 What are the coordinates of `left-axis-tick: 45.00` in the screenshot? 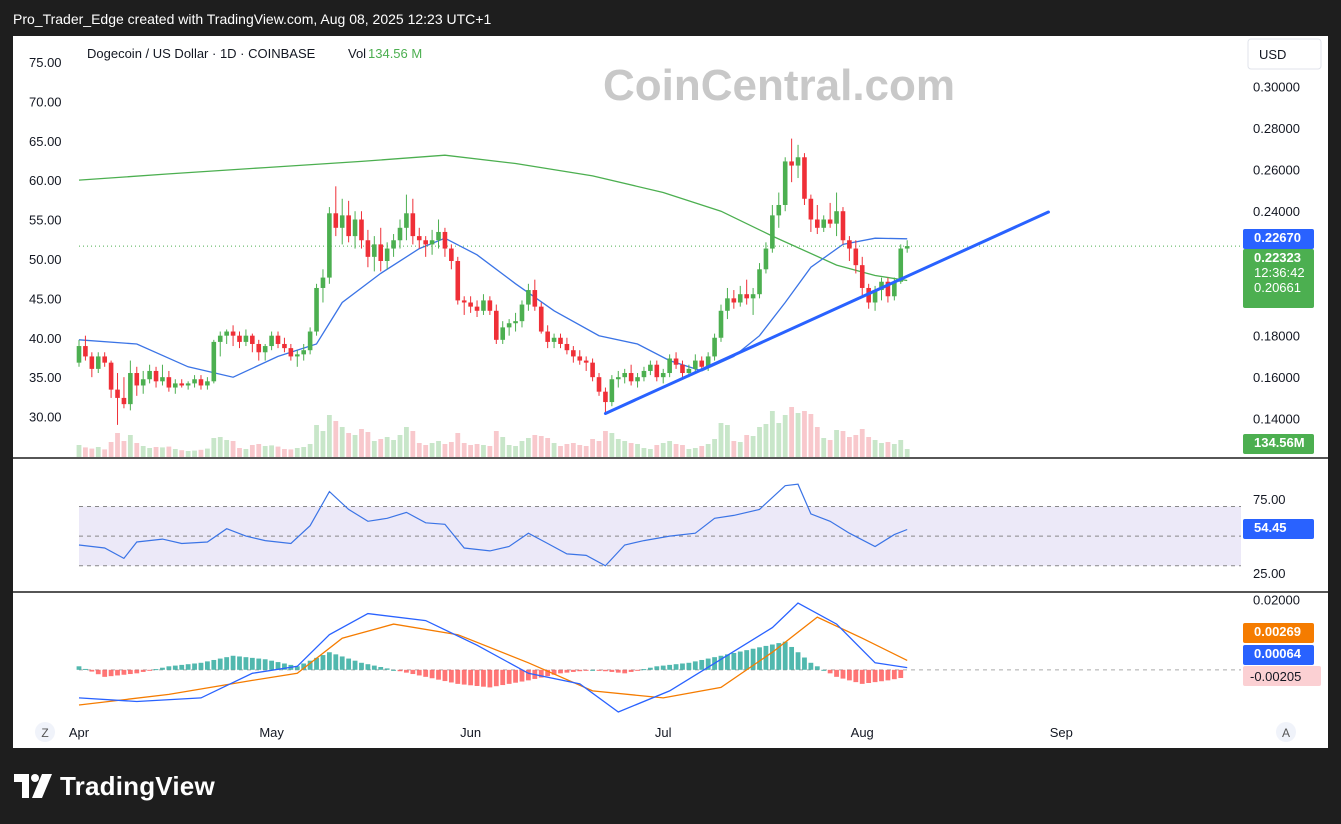 It's located at (45, 298).